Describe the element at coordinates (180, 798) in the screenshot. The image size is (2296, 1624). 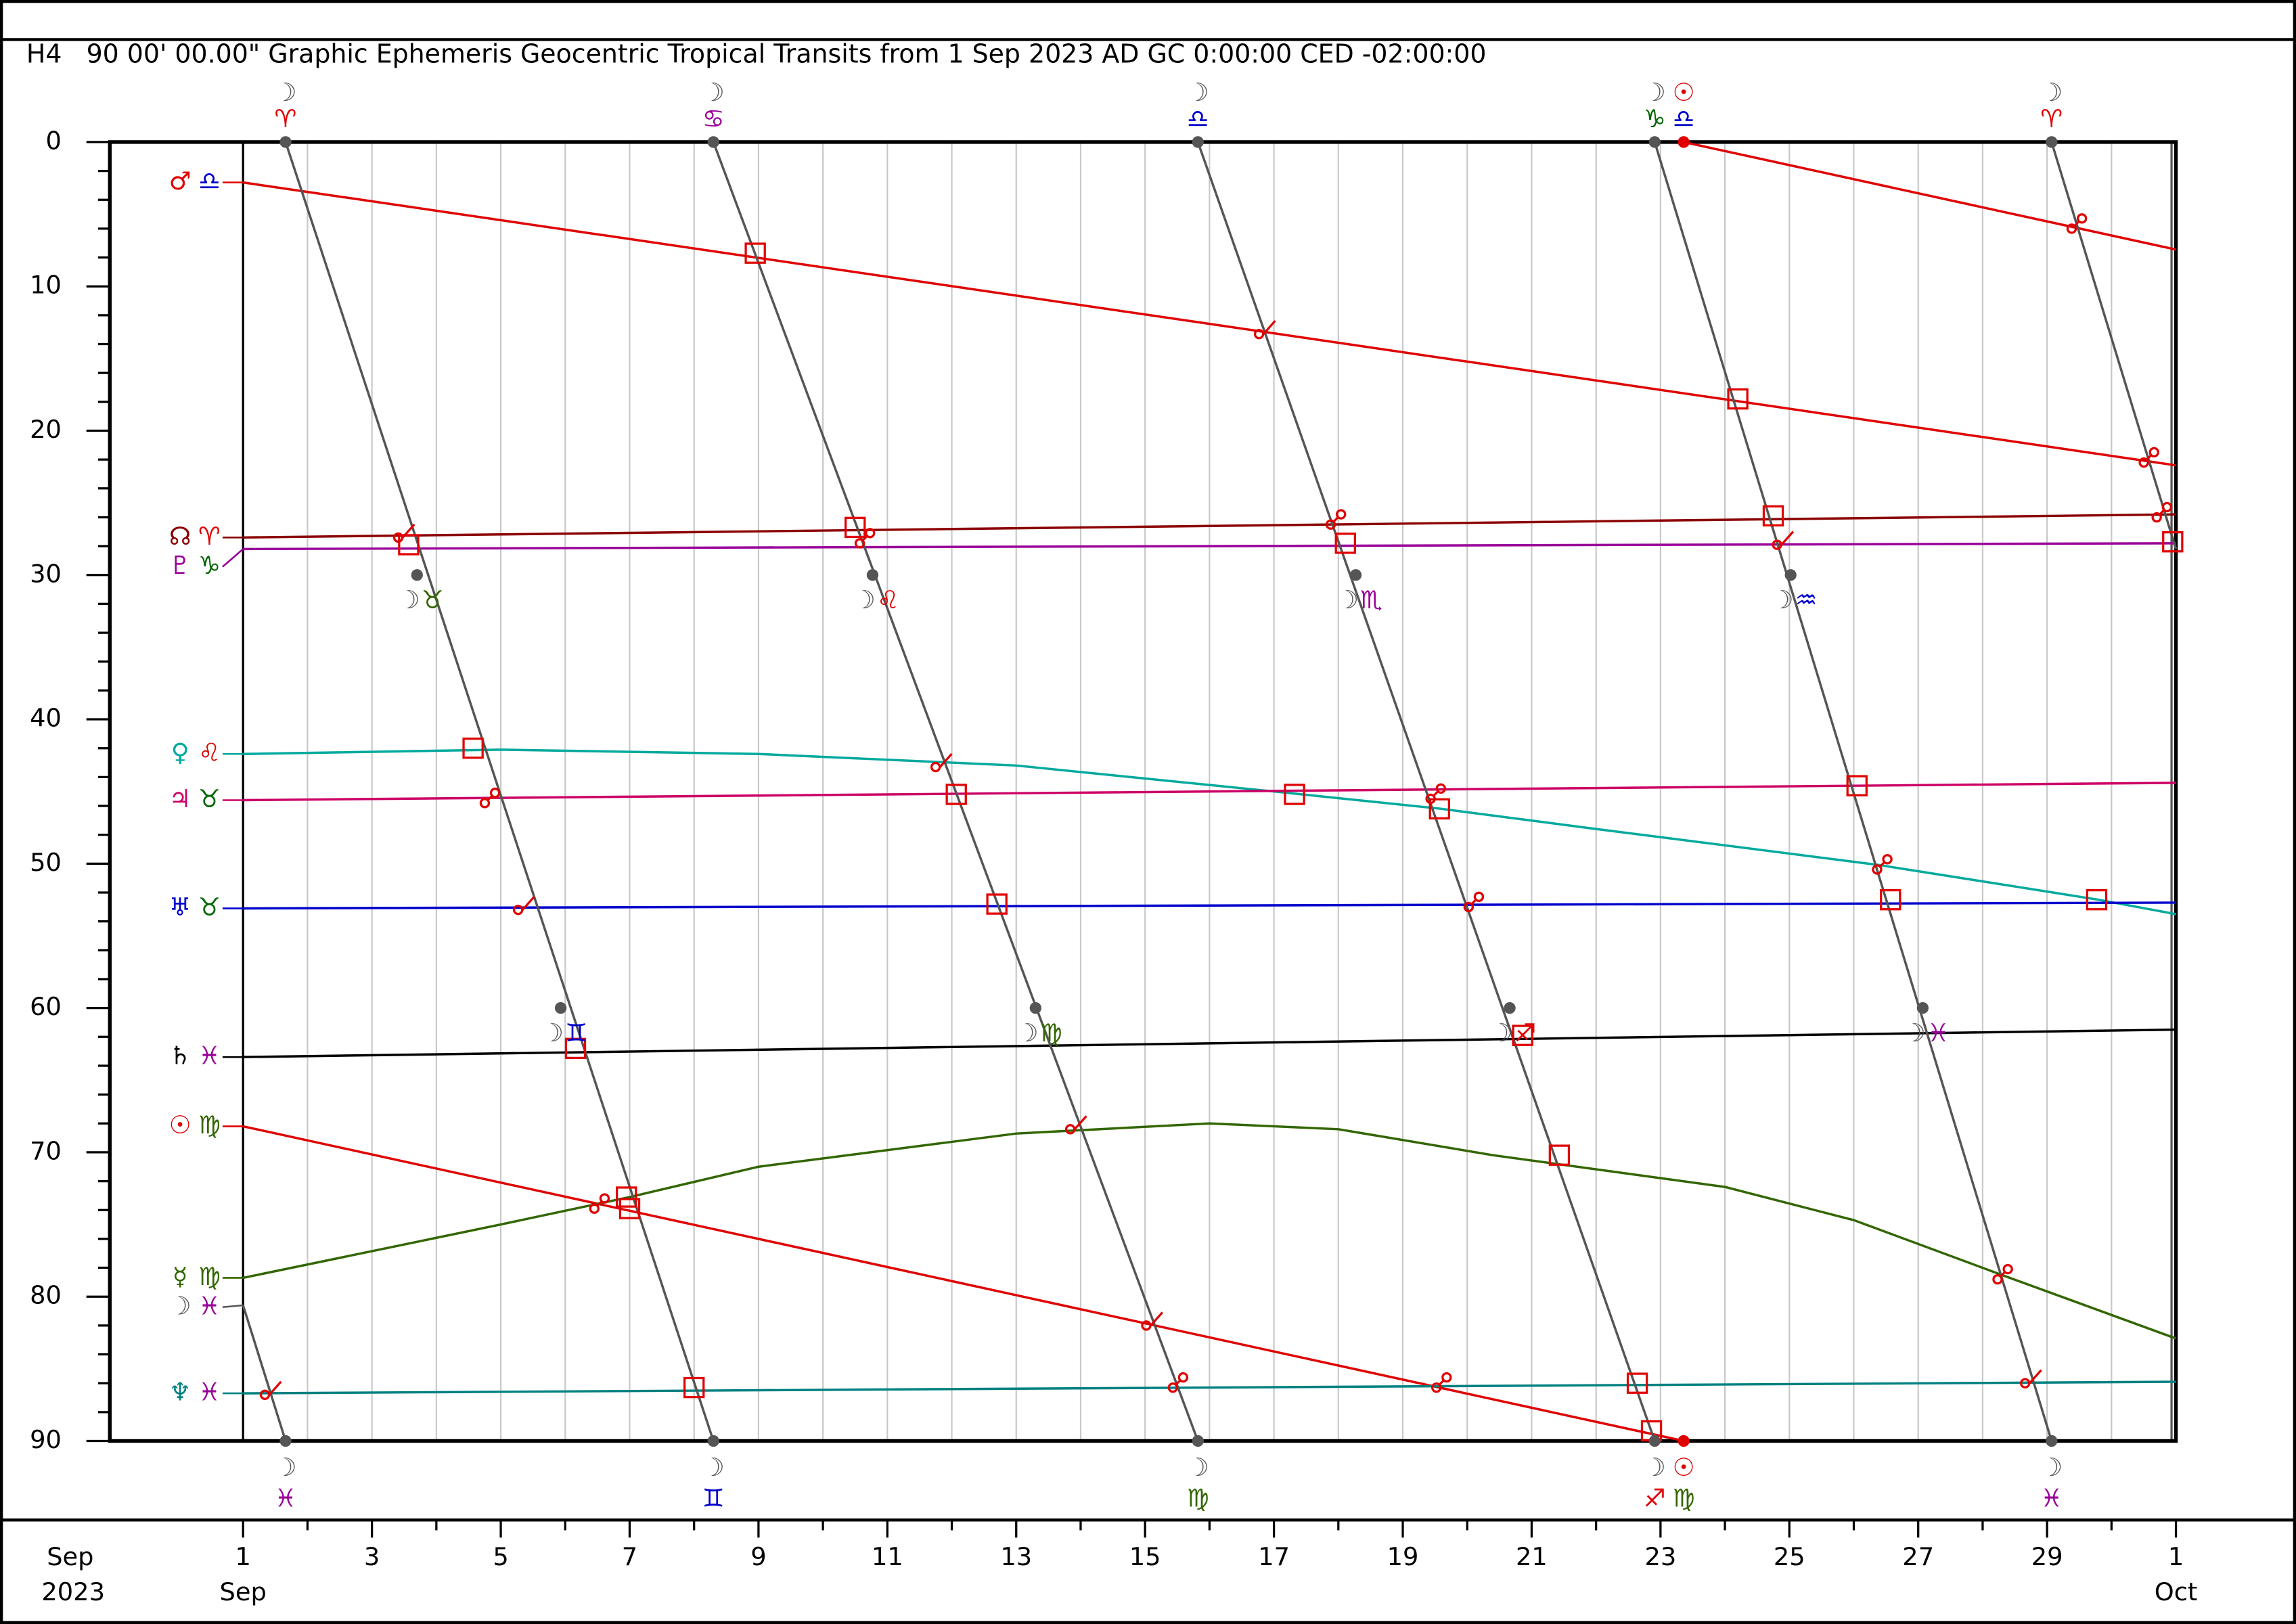
I see `planet-glyph: ♃` at that location.